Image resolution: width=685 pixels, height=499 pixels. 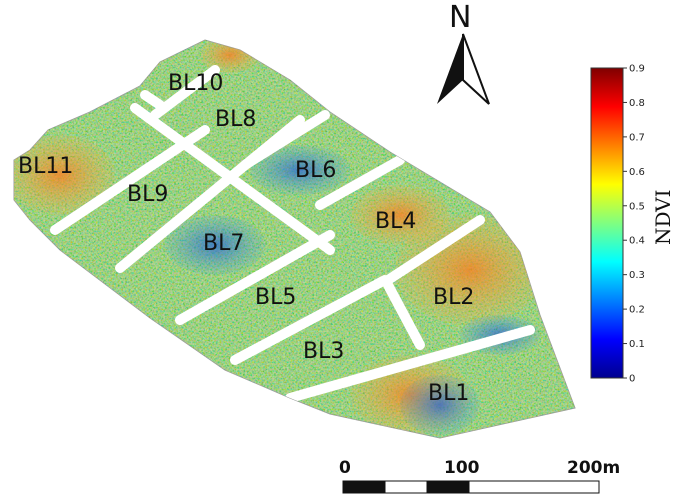 I want to click on colorbar-ticks: 0 0.1 0.2 0.3 0.4 0.5 0.6 0.7 0.8 0.9, so click(x=634, y=224).